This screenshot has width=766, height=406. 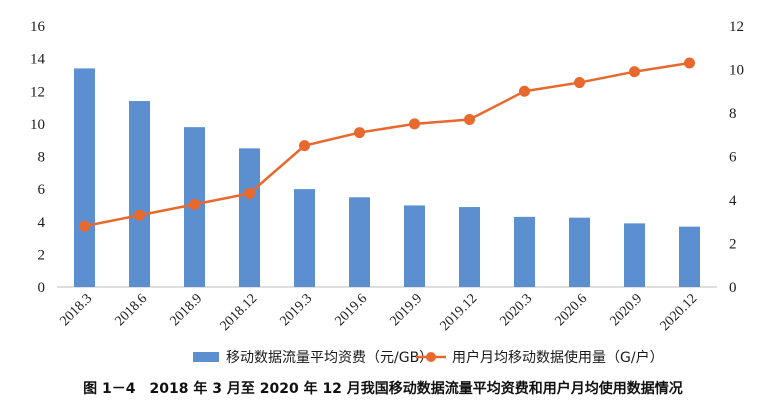 What do you see at coordinates (42, 158) in the screenshot?
I see `y-left-tick-label: 8` at bounding box center [42, 158].